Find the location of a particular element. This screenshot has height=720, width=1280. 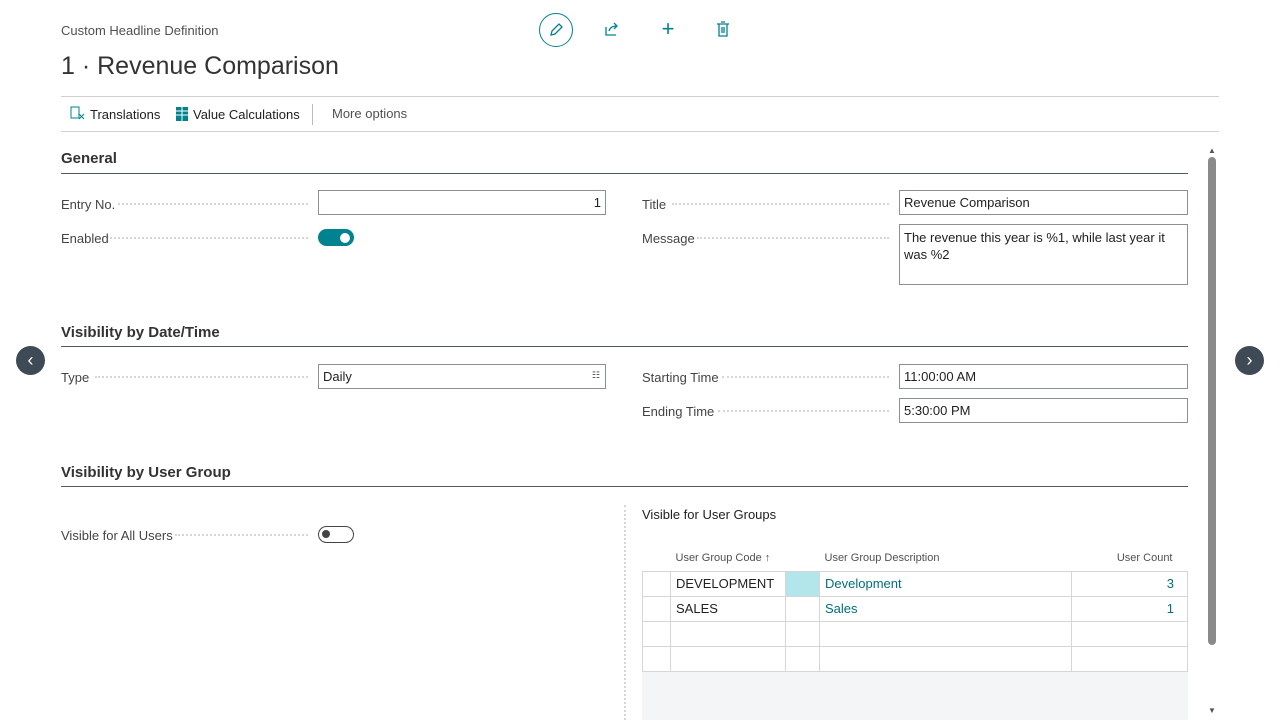

col-header-count: User Count is located at coordinates (1144, 557).